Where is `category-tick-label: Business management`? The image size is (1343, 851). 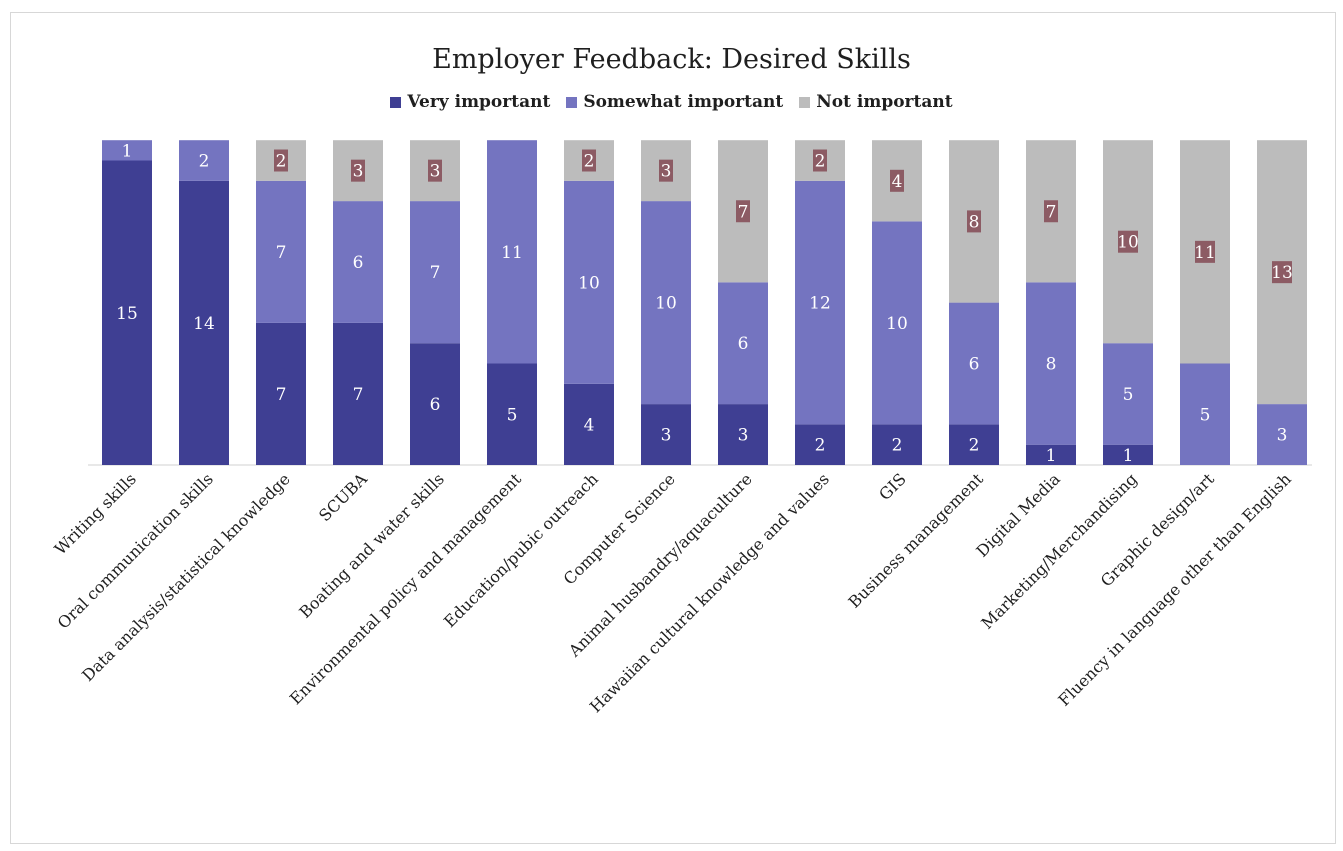 category-tick-label: Business management is located at coordinates (915, 540).